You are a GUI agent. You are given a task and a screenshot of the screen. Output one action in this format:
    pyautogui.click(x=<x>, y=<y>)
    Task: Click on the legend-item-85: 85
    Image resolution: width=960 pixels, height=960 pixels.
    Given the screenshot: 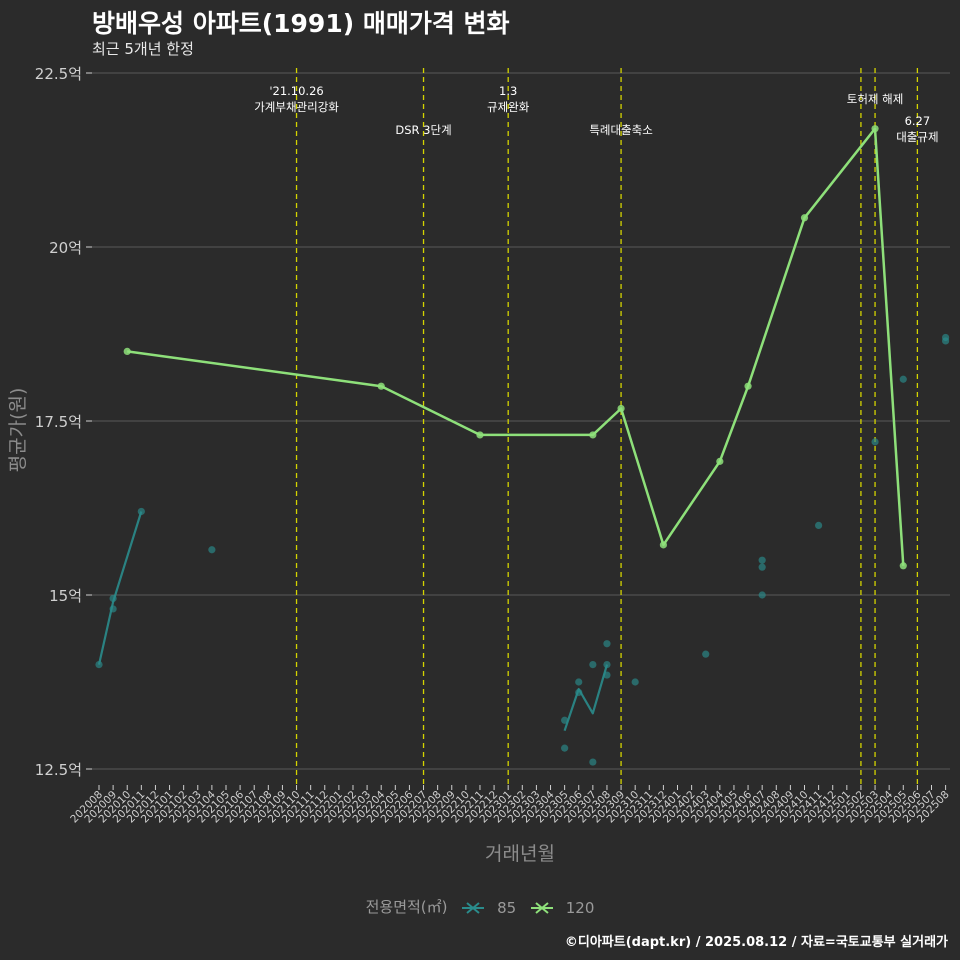 What is the action you would take?
    pyautogui.click(x=488, y=907)
    